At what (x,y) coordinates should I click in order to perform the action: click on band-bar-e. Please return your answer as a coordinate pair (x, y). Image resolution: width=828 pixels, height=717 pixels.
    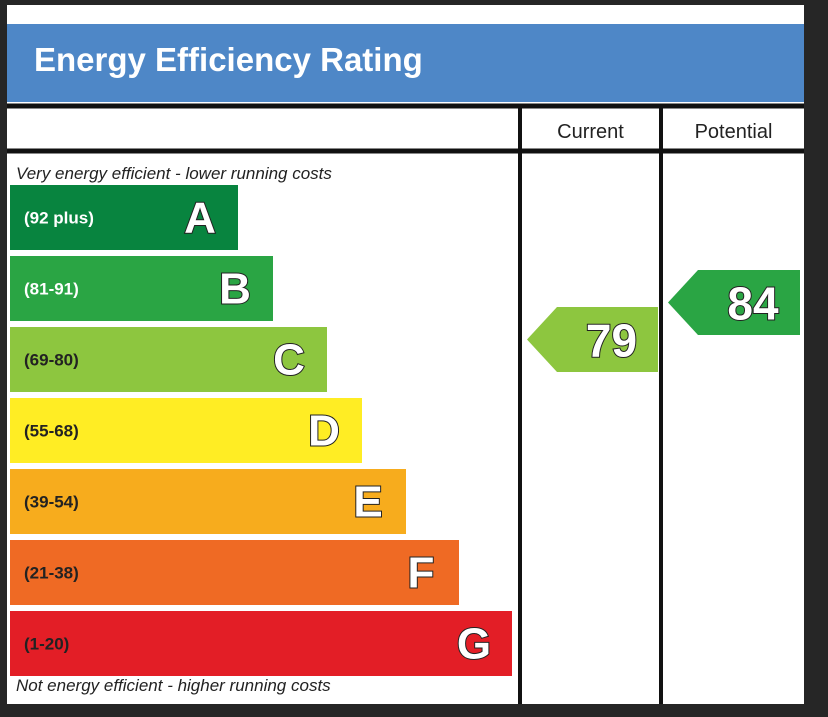
    Looking at the image, I should click on (208, 501).